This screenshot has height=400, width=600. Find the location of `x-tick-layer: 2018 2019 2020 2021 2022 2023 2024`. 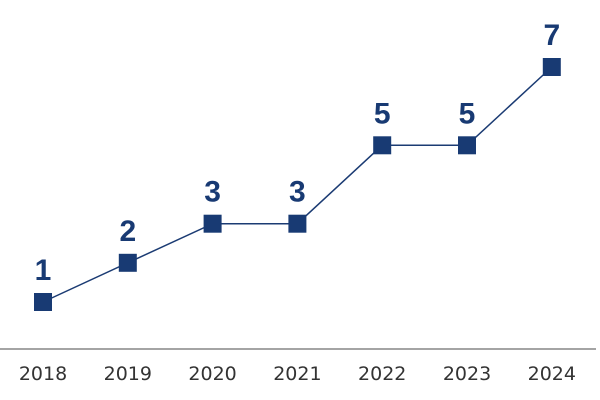

x-tick-layer: 2018 2019 2020 2021 2022 2023 2024 is located at coordinates (297, 374).